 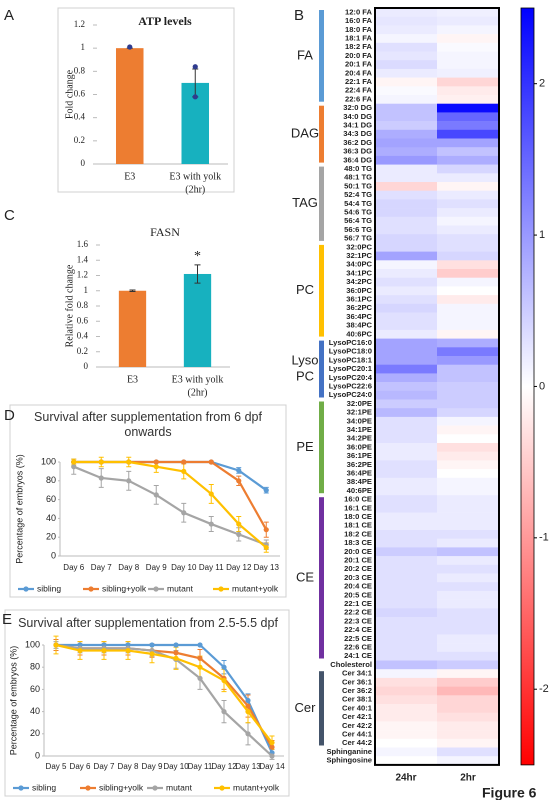 I want to click on row-label: Cholesterol, so click(x=351, y=664).